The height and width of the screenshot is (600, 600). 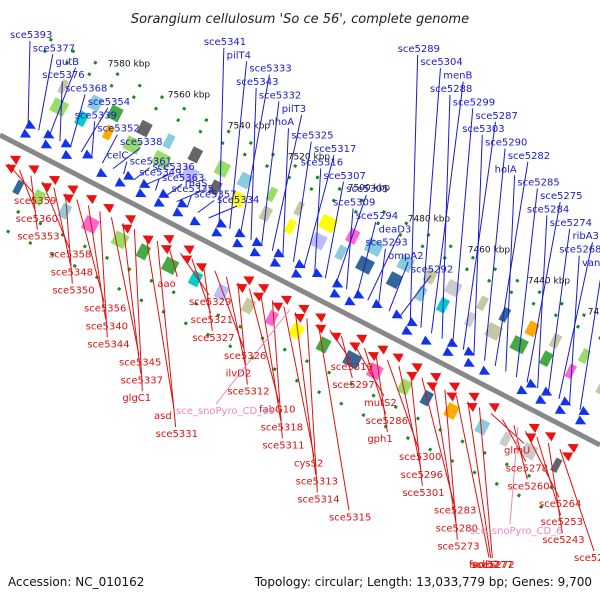 I want to click on reverse-gene-label: glgC1, so click(x=136, y=398).